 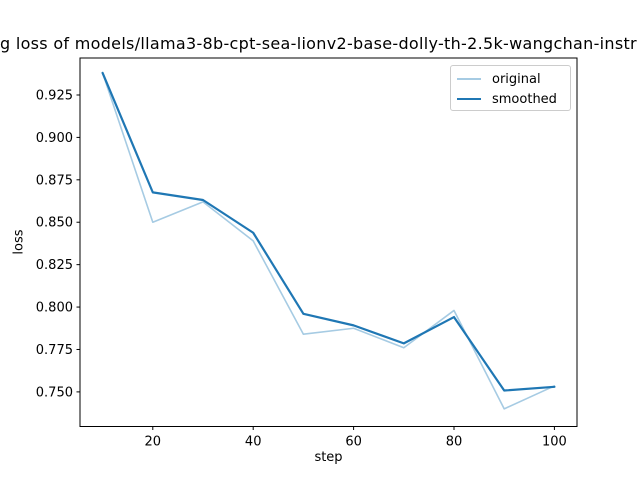 What do you see at coordinates (469, 99) in the screenshot?
I see `smoothed-line-swatch` at bounding box center [469, 99].